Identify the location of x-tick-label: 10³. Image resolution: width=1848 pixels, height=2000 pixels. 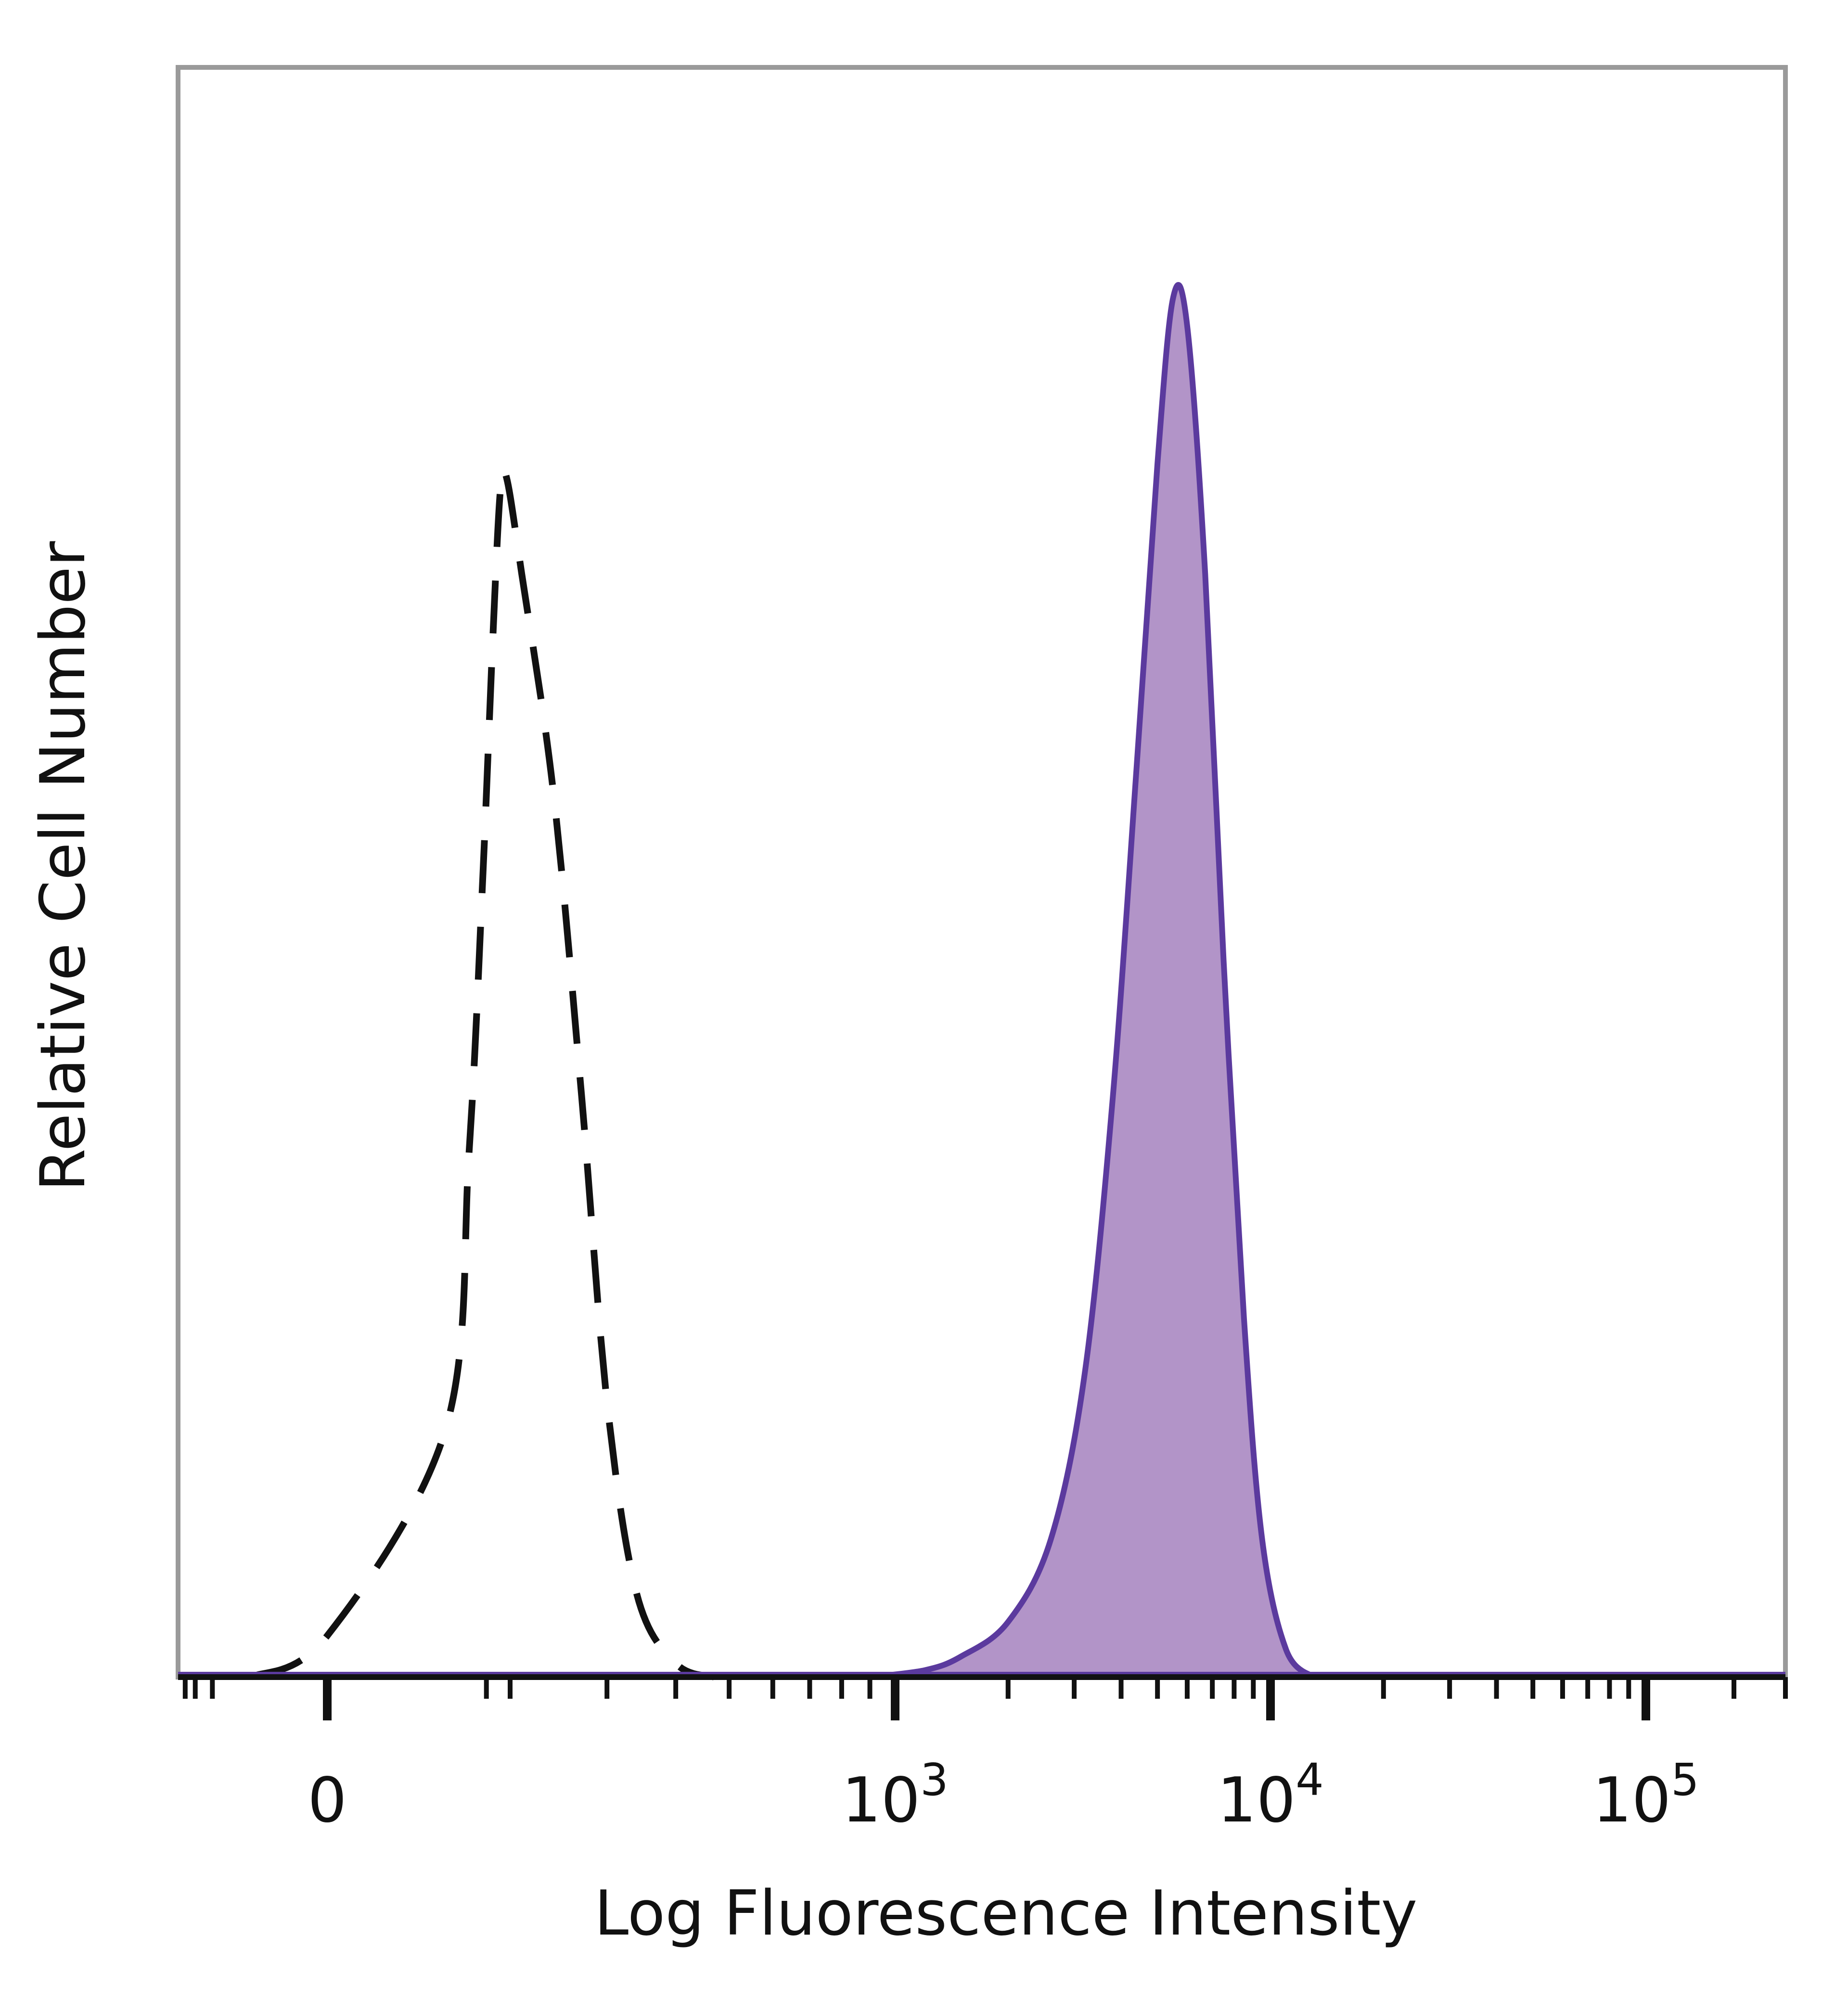
(895, 1795).